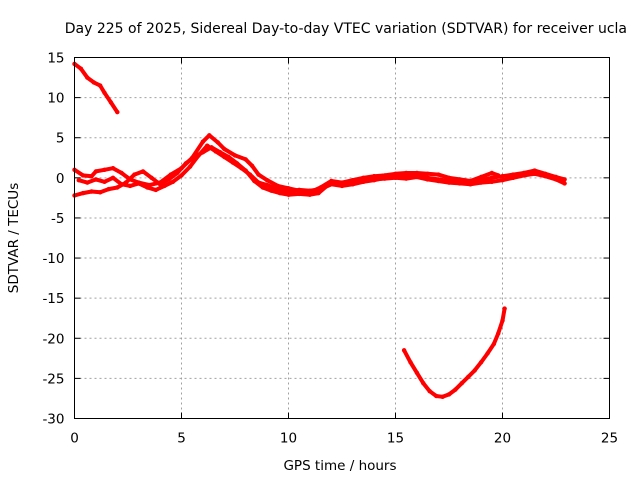 This screenshot has height=480, width=640. Describe the element at coordinates (60, 139) in the screenshot. I see `y-tick-label: 5` at that location.